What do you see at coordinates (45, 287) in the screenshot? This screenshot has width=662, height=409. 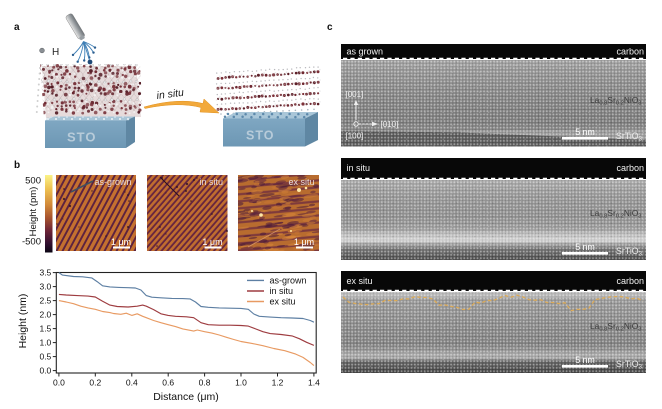 I see `svg-text: 3.0` at bounding box center [45, 287].